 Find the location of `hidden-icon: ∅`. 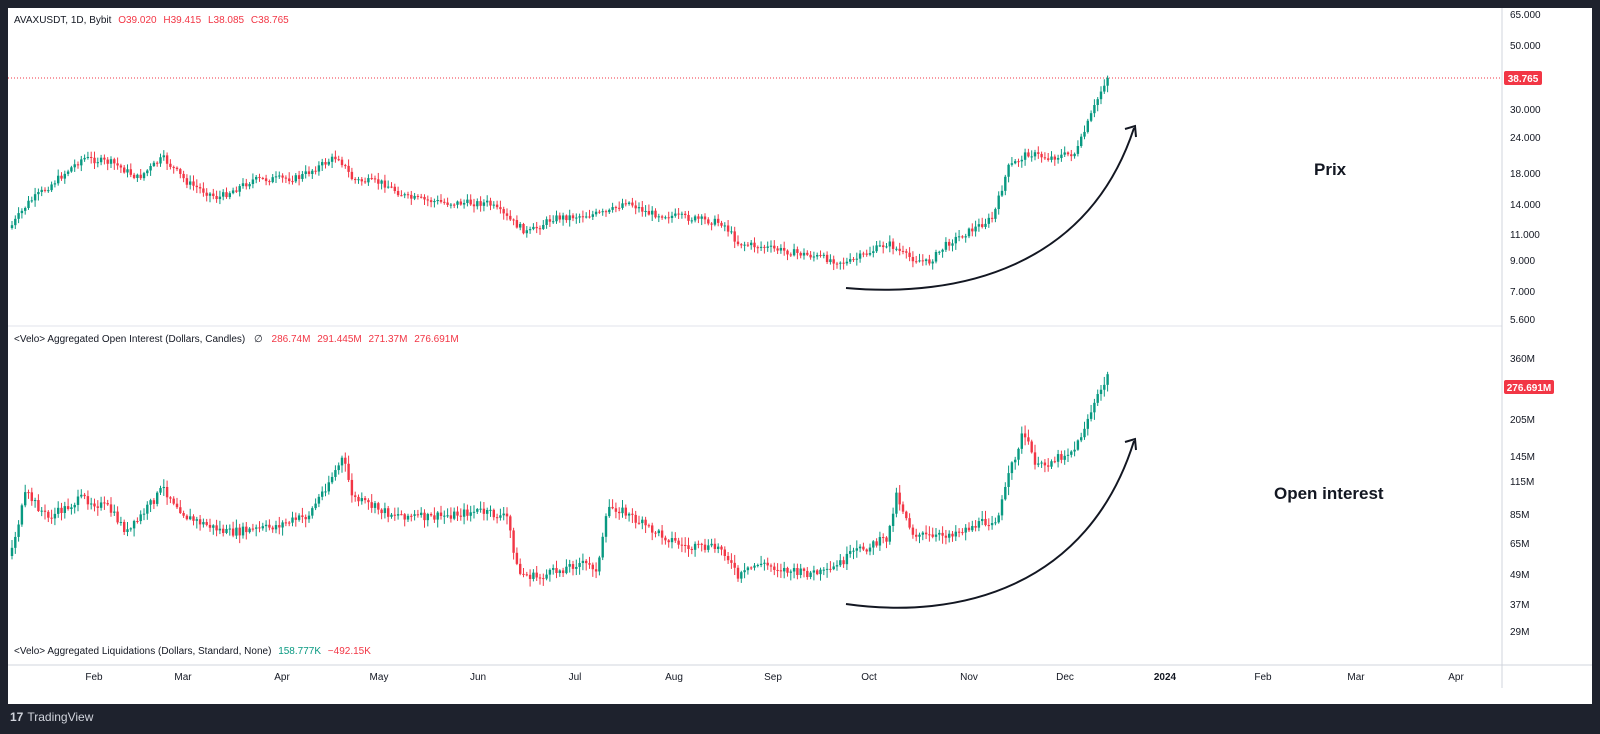

hidden-icon: ∅ is located at coordinates (258, 339).